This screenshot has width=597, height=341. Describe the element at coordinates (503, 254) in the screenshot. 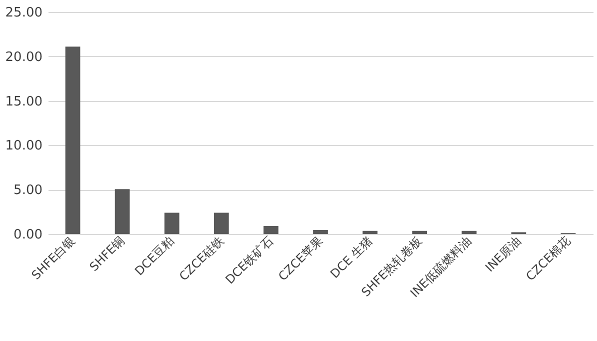

I see `x-tick-label: INE原油` at that location.